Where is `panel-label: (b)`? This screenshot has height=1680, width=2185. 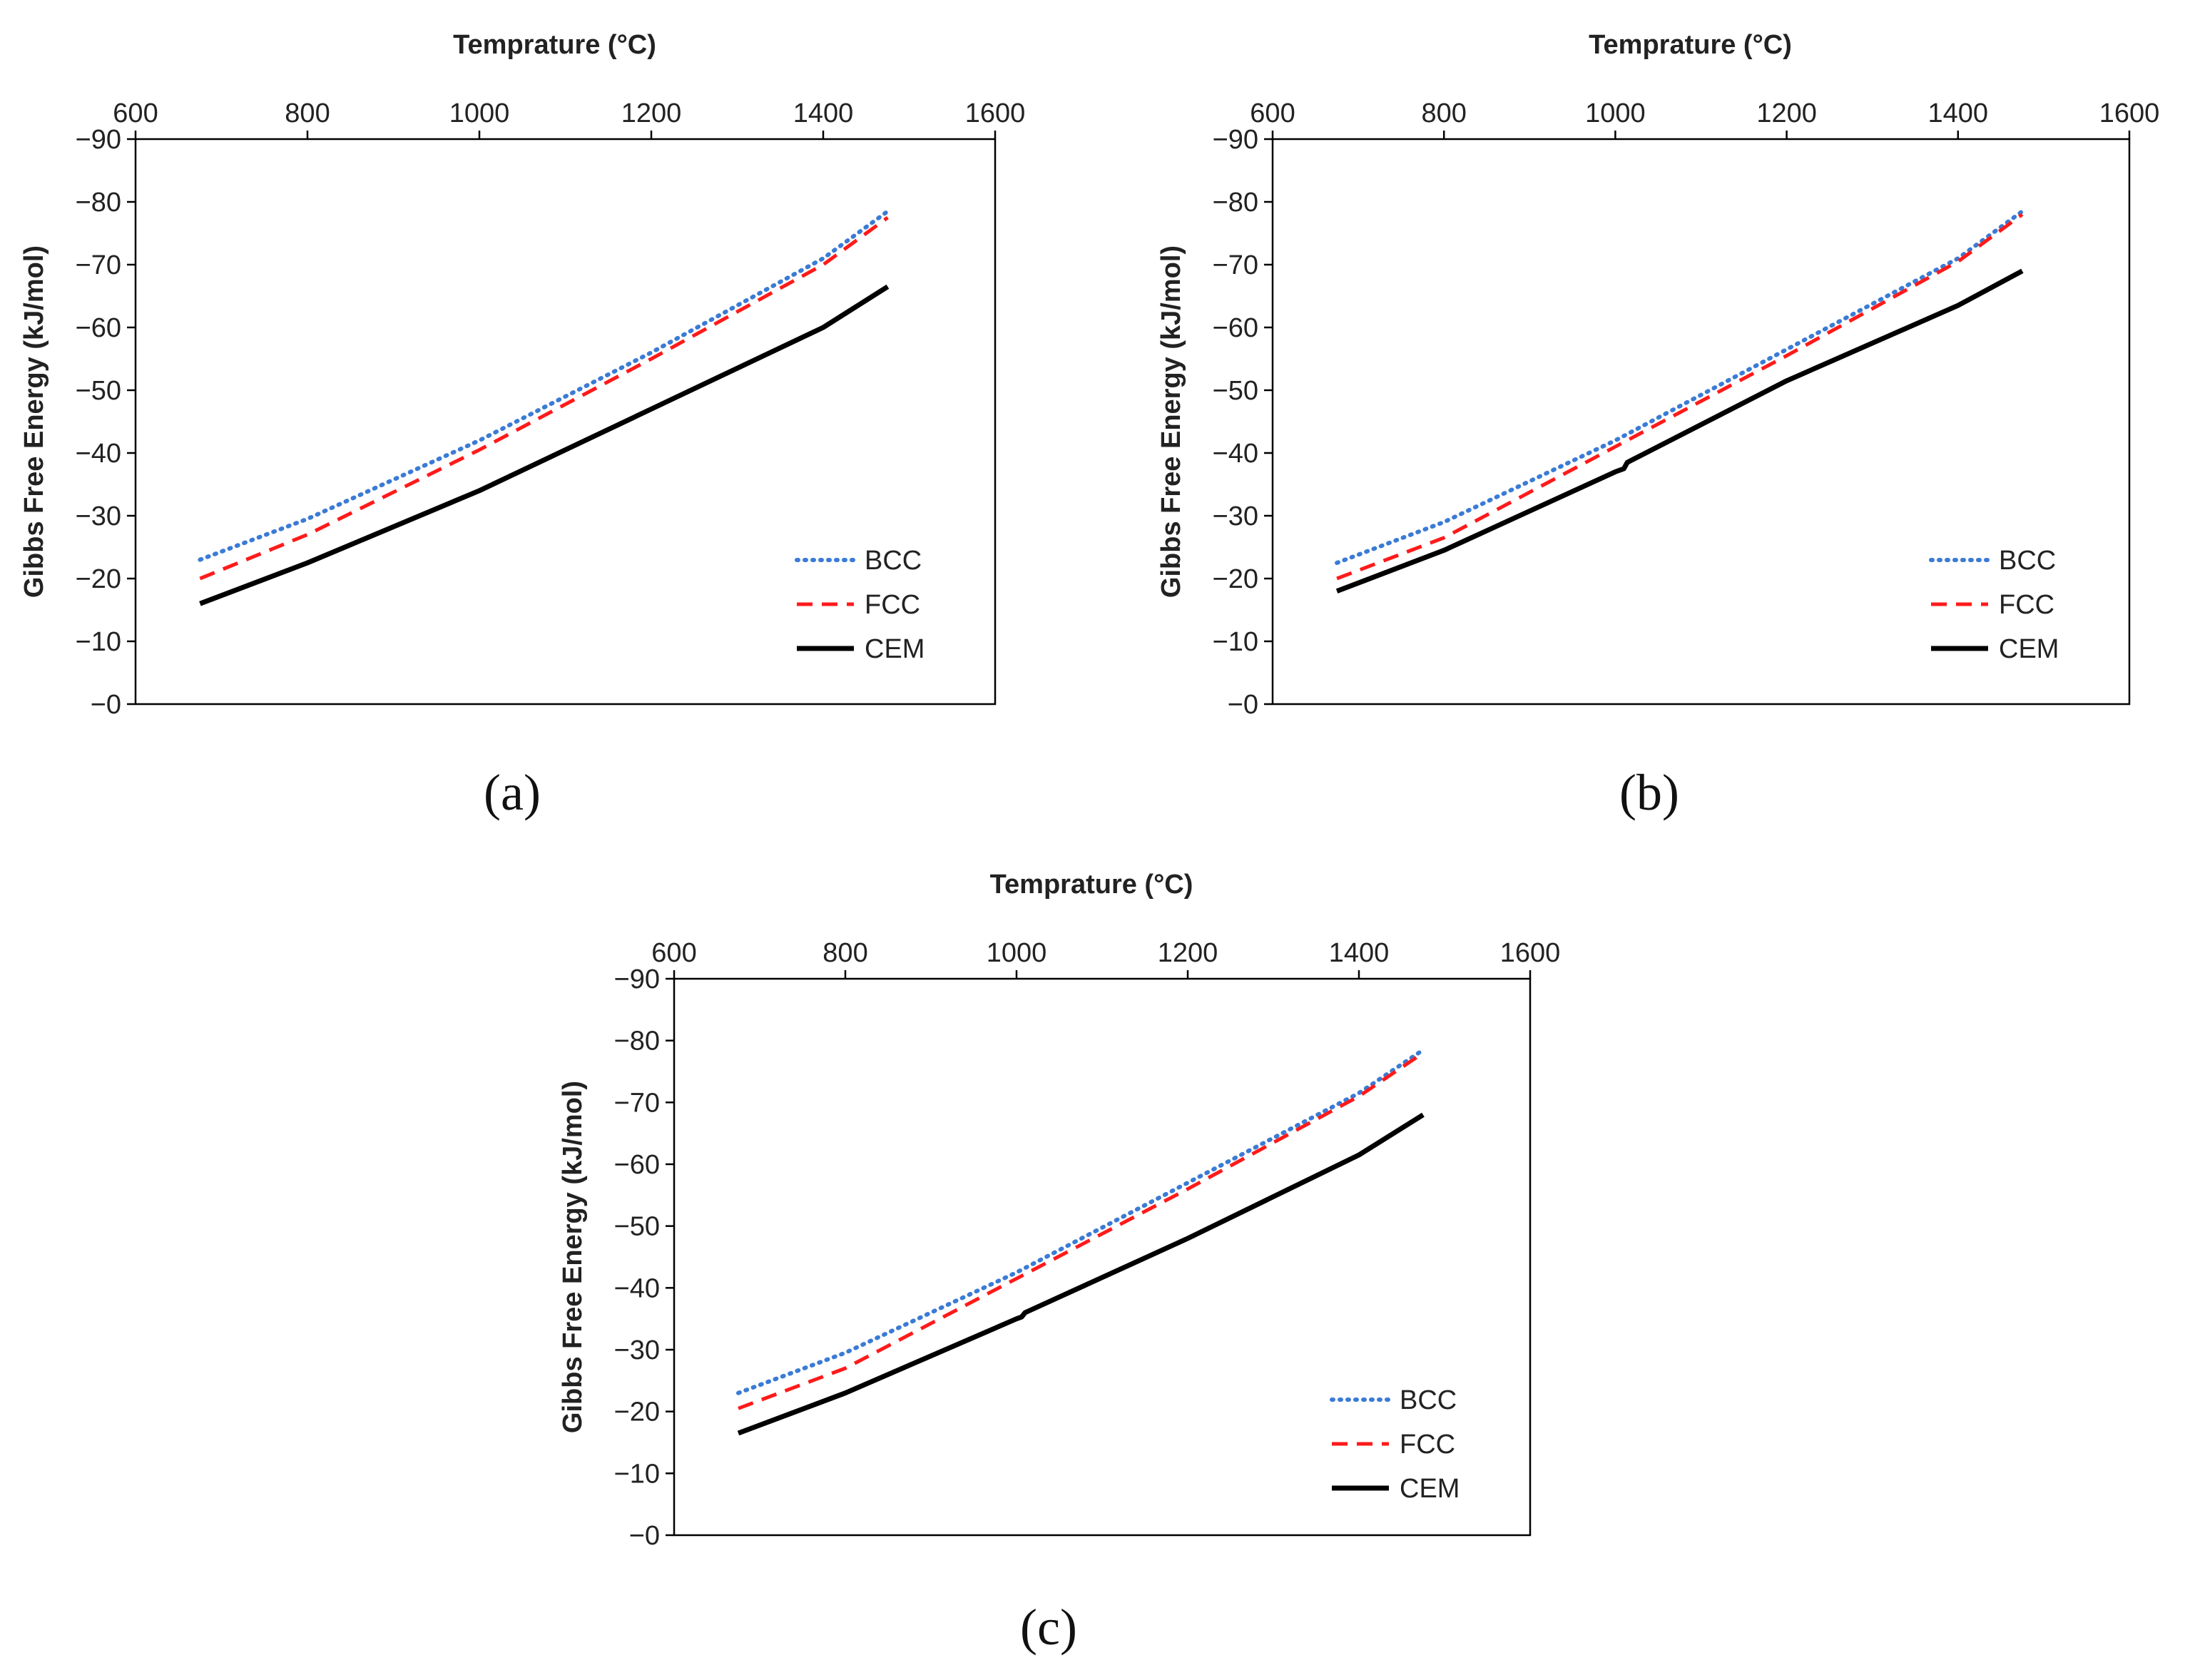
panel-label: (b) is located at coordinates (1649, 792).